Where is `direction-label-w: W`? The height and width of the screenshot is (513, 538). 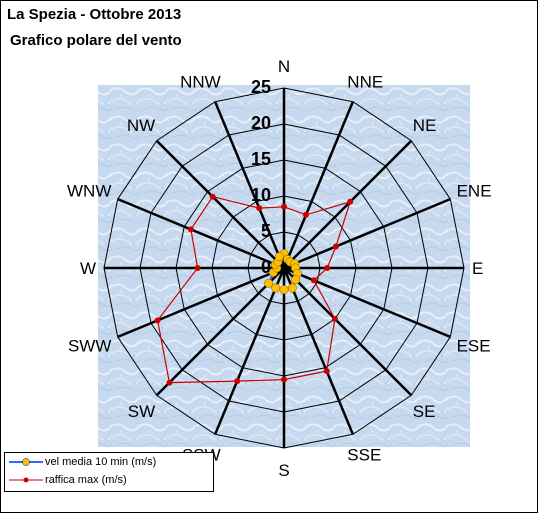
direction-label-w: W is located at coordinates (88, 268).